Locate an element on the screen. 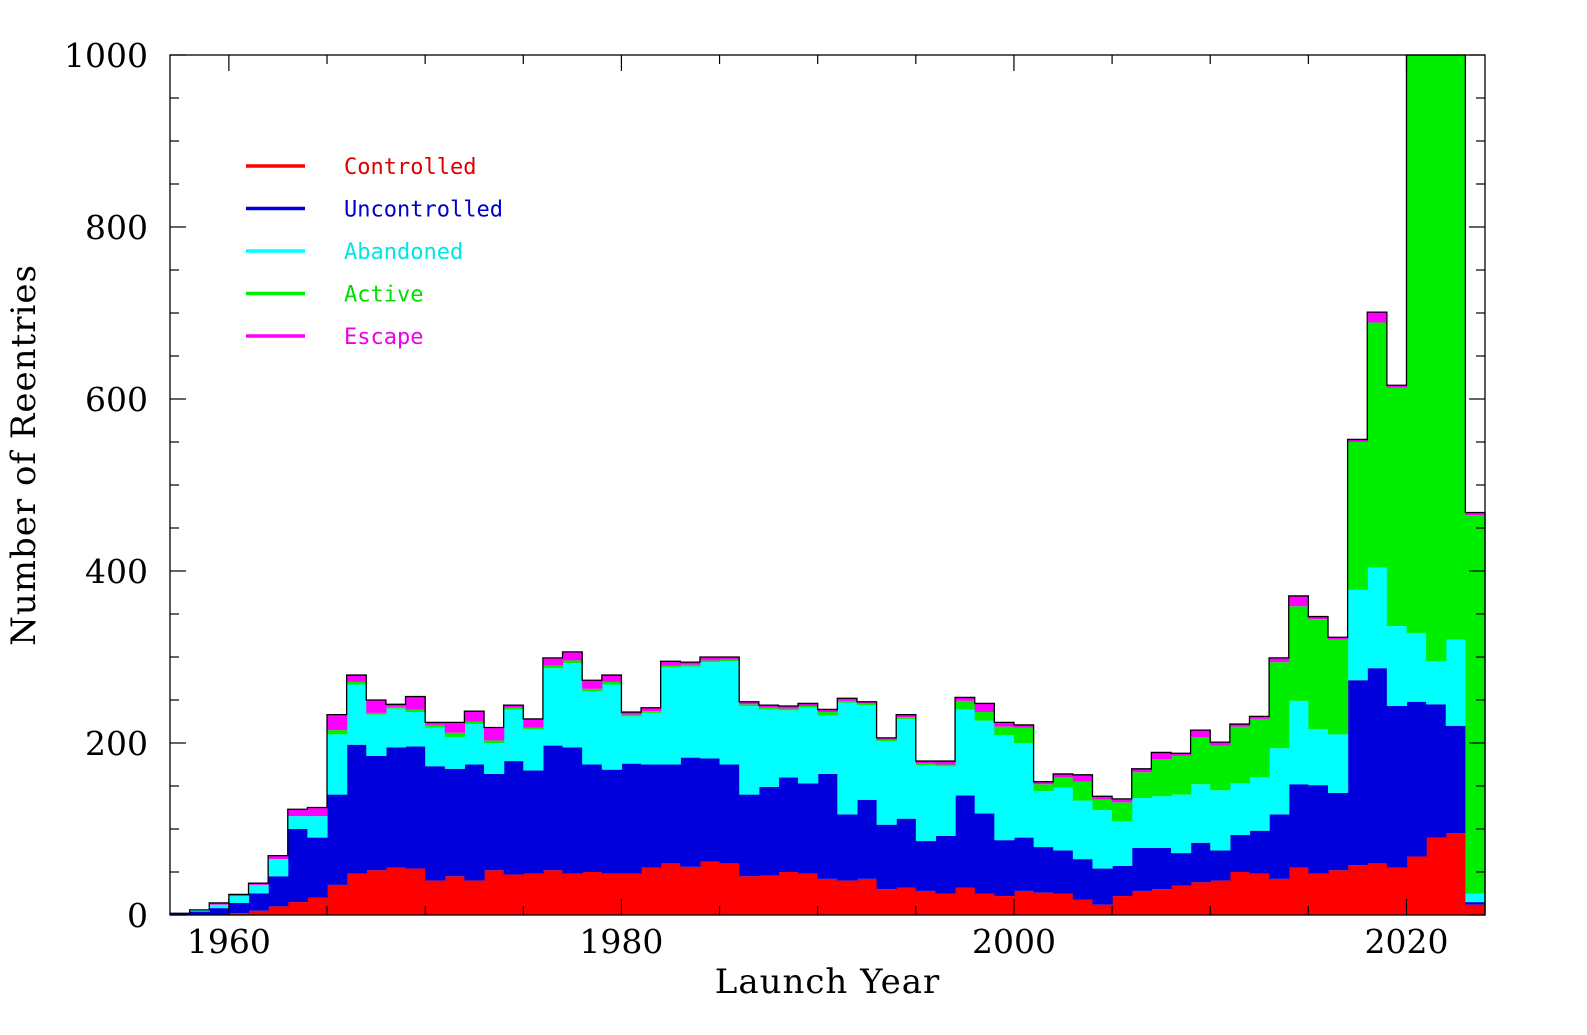  bar-abandoned-1961 is located at coordinates (258, 889).